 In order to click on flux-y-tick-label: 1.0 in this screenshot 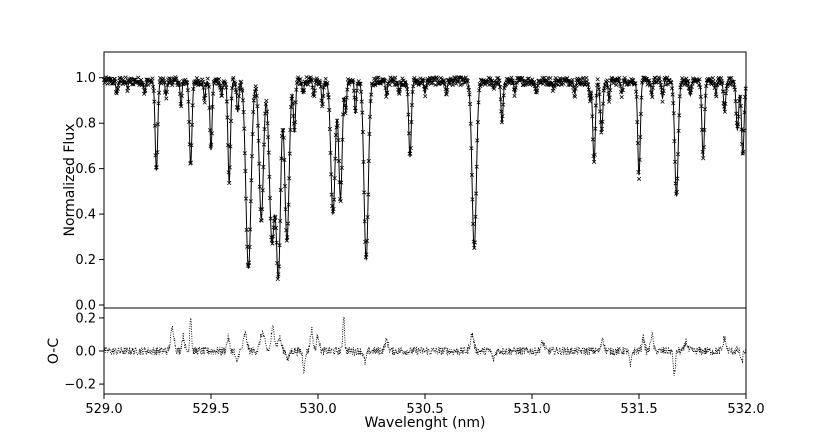, I will do `click(85, 78)`.